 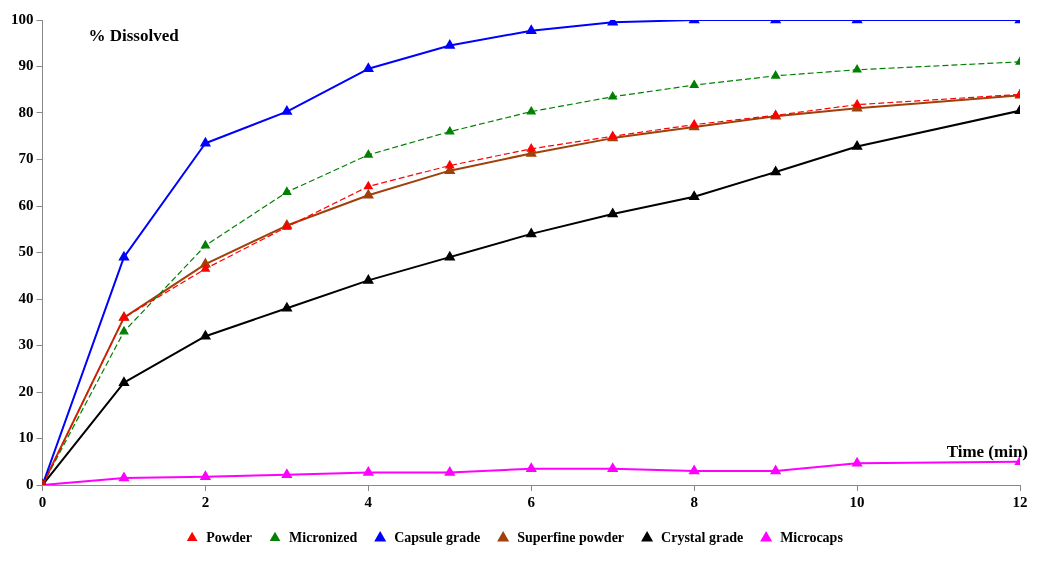 I want to click on y-tick-label: 80, so click(x=26, y=111).